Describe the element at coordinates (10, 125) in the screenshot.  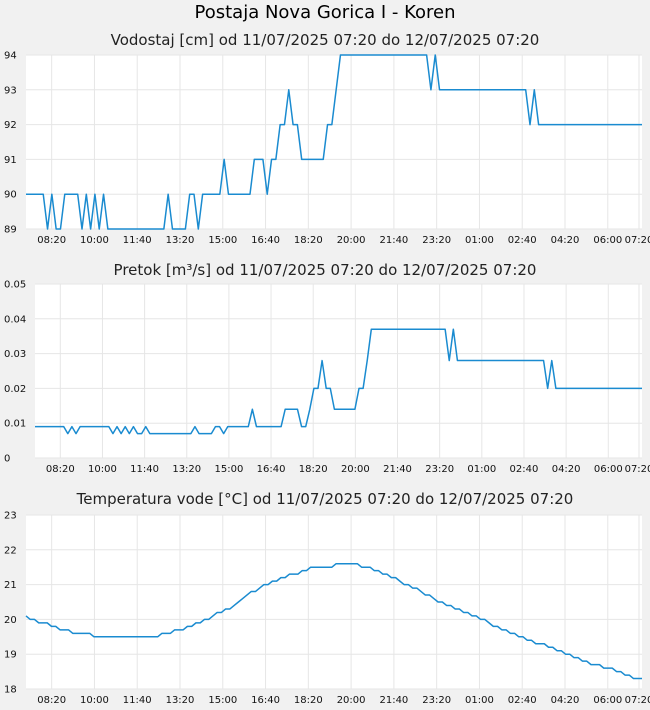
I see `y-tick-label: 92` at that location.